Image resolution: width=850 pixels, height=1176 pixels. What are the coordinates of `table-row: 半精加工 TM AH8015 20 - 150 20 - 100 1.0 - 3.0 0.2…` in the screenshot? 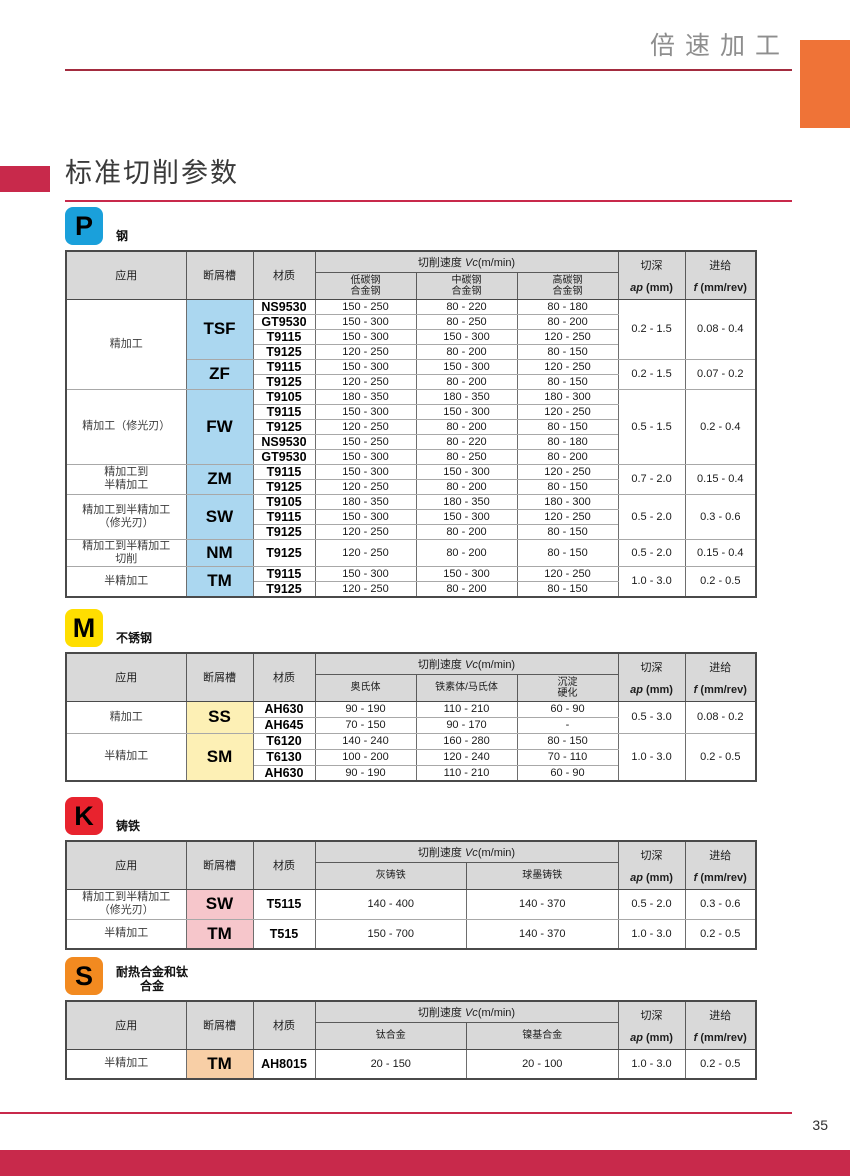 It's located at (411, 1064).